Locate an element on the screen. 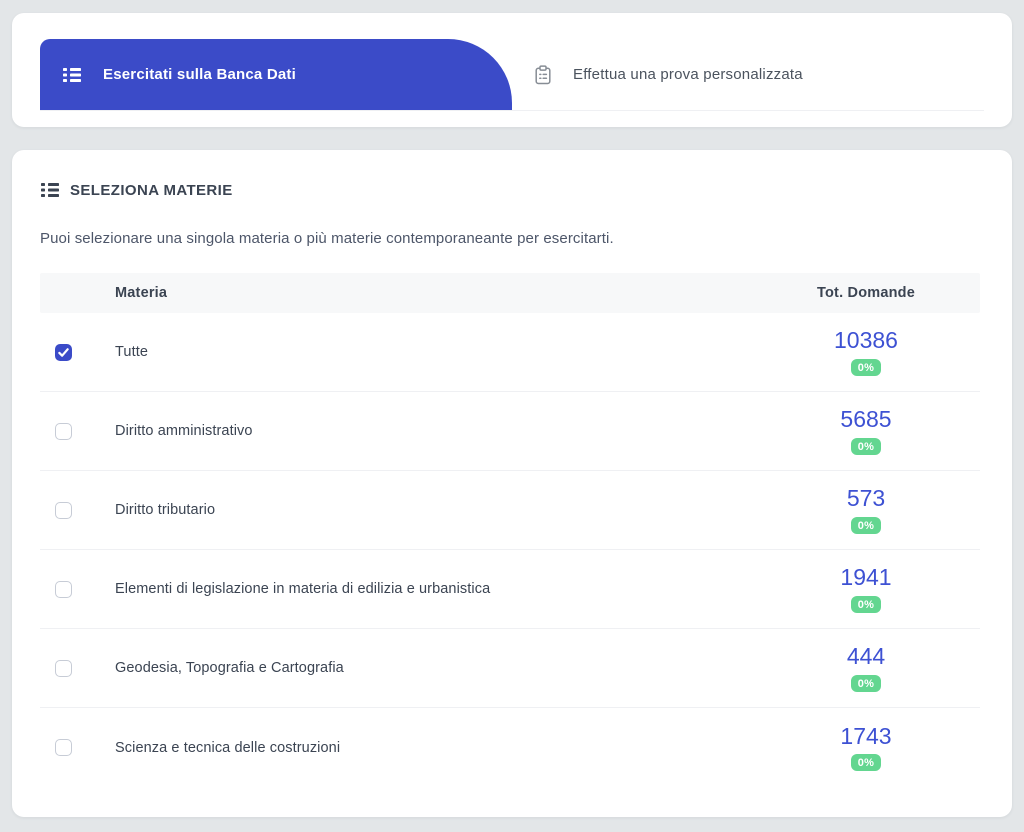 This screenshot has width=1024, height=832. clipboard-icon is located at coordinates (543, 74).